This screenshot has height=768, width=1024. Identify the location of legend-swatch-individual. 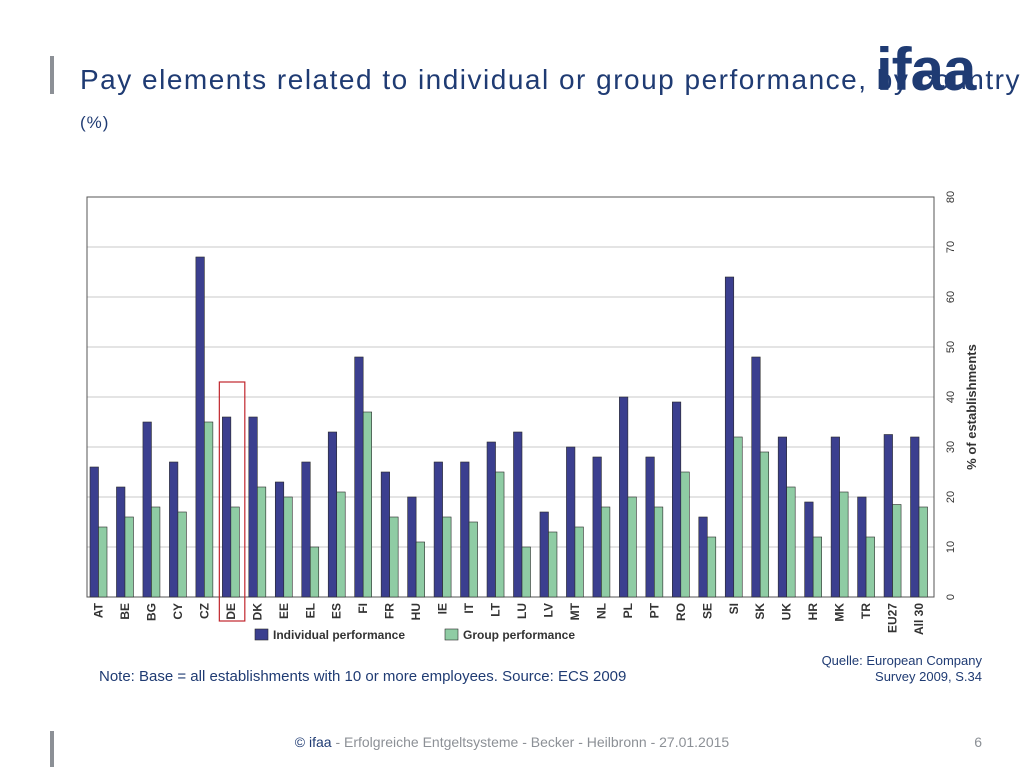
(261, 634).